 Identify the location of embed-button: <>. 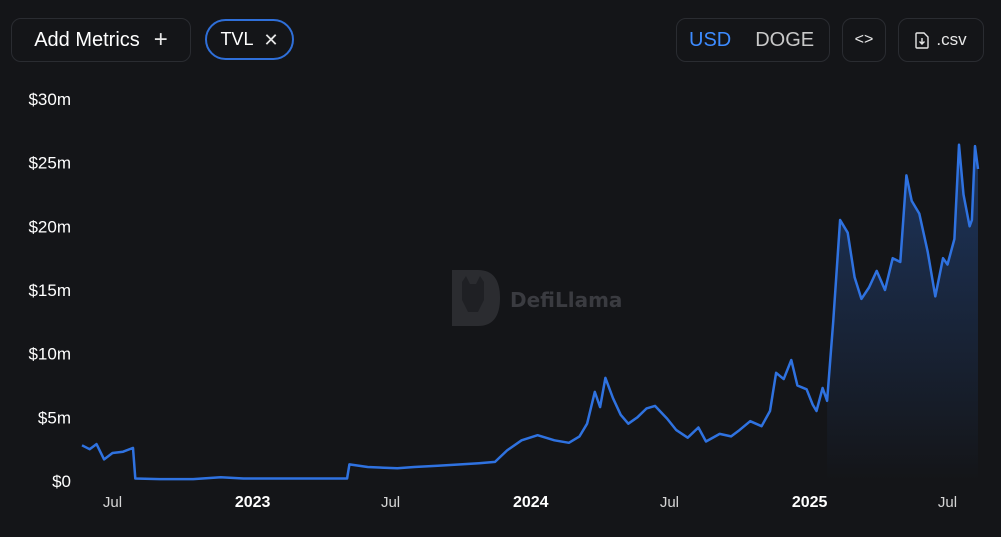
(864, 40).